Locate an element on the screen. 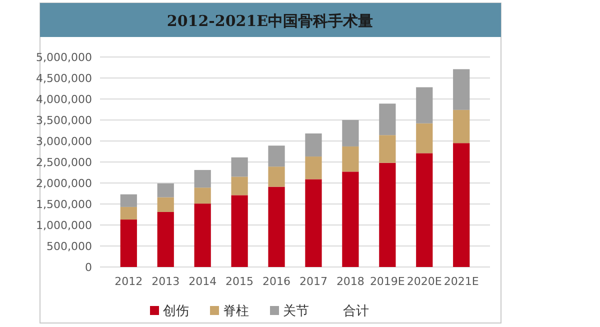  x-tick-label: 2021E is located at coordinates (461, 281).